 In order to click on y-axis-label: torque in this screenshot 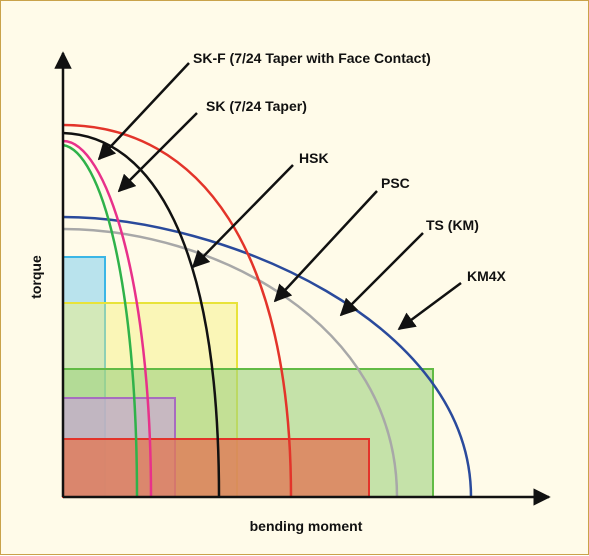, I will do `click(36, 277)`.